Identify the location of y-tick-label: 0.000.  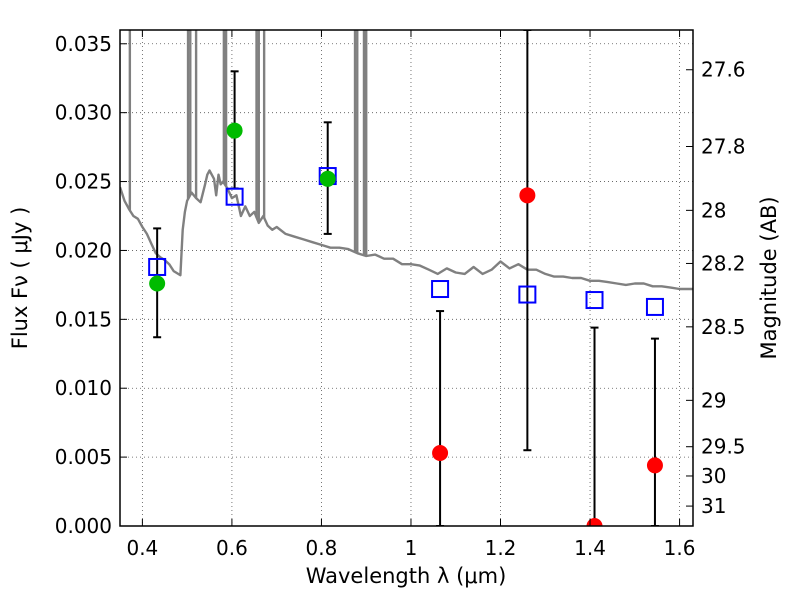
(83, 526).